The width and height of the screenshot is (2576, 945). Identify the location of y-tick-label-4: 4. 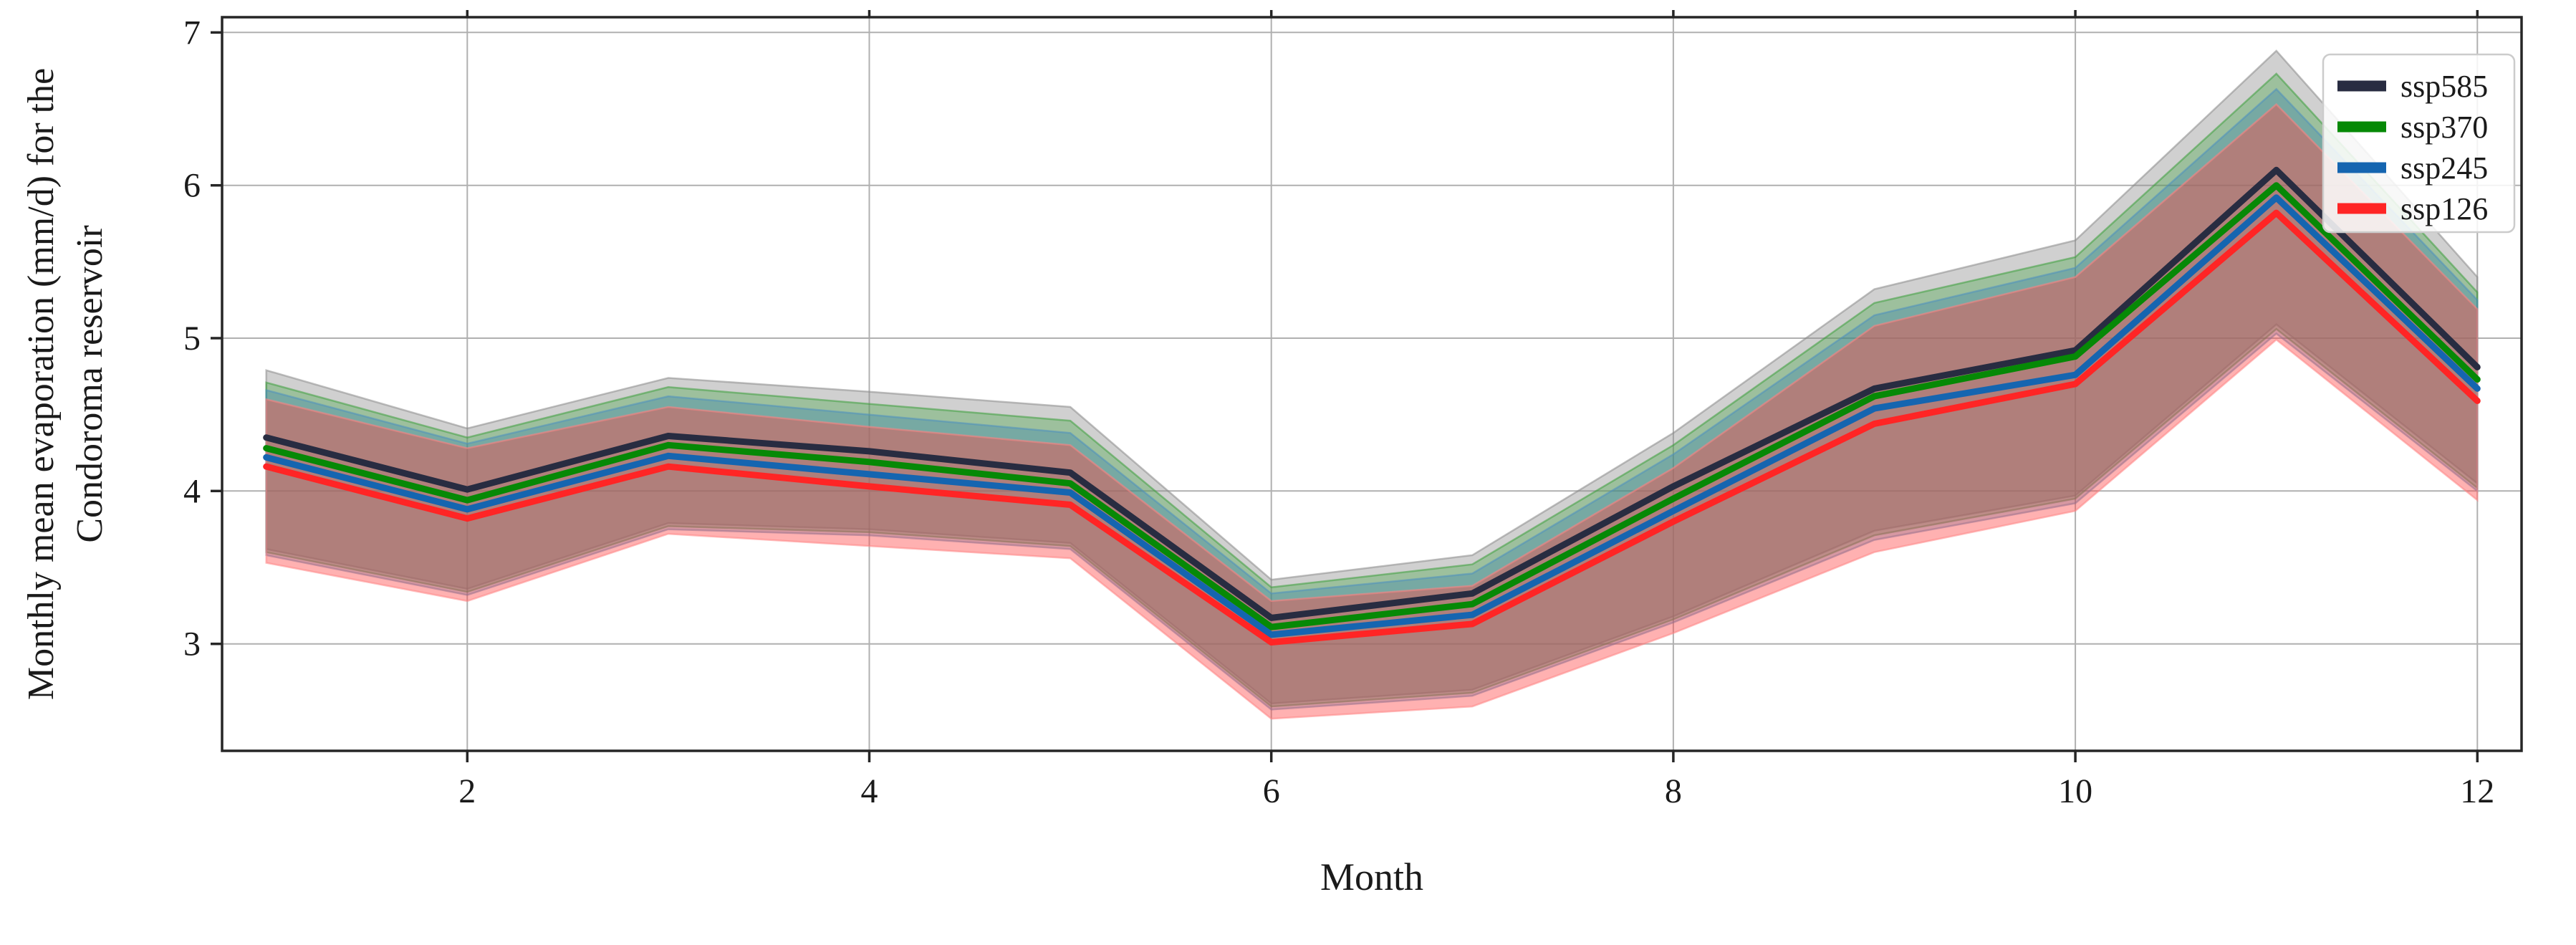
(192, 491).